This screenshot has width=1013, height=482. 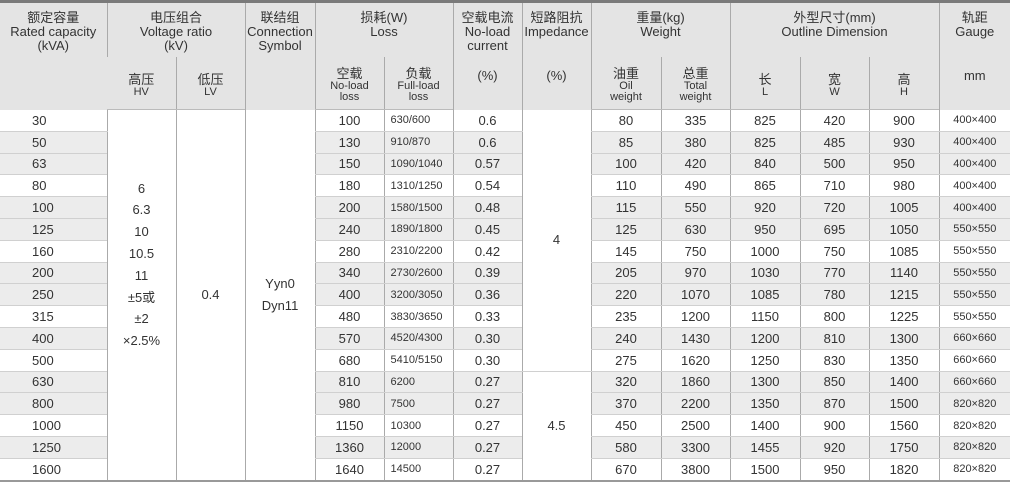 I want to click on header-dimension-zh: 外型尺寸(mm), so click(x=834, y=17).